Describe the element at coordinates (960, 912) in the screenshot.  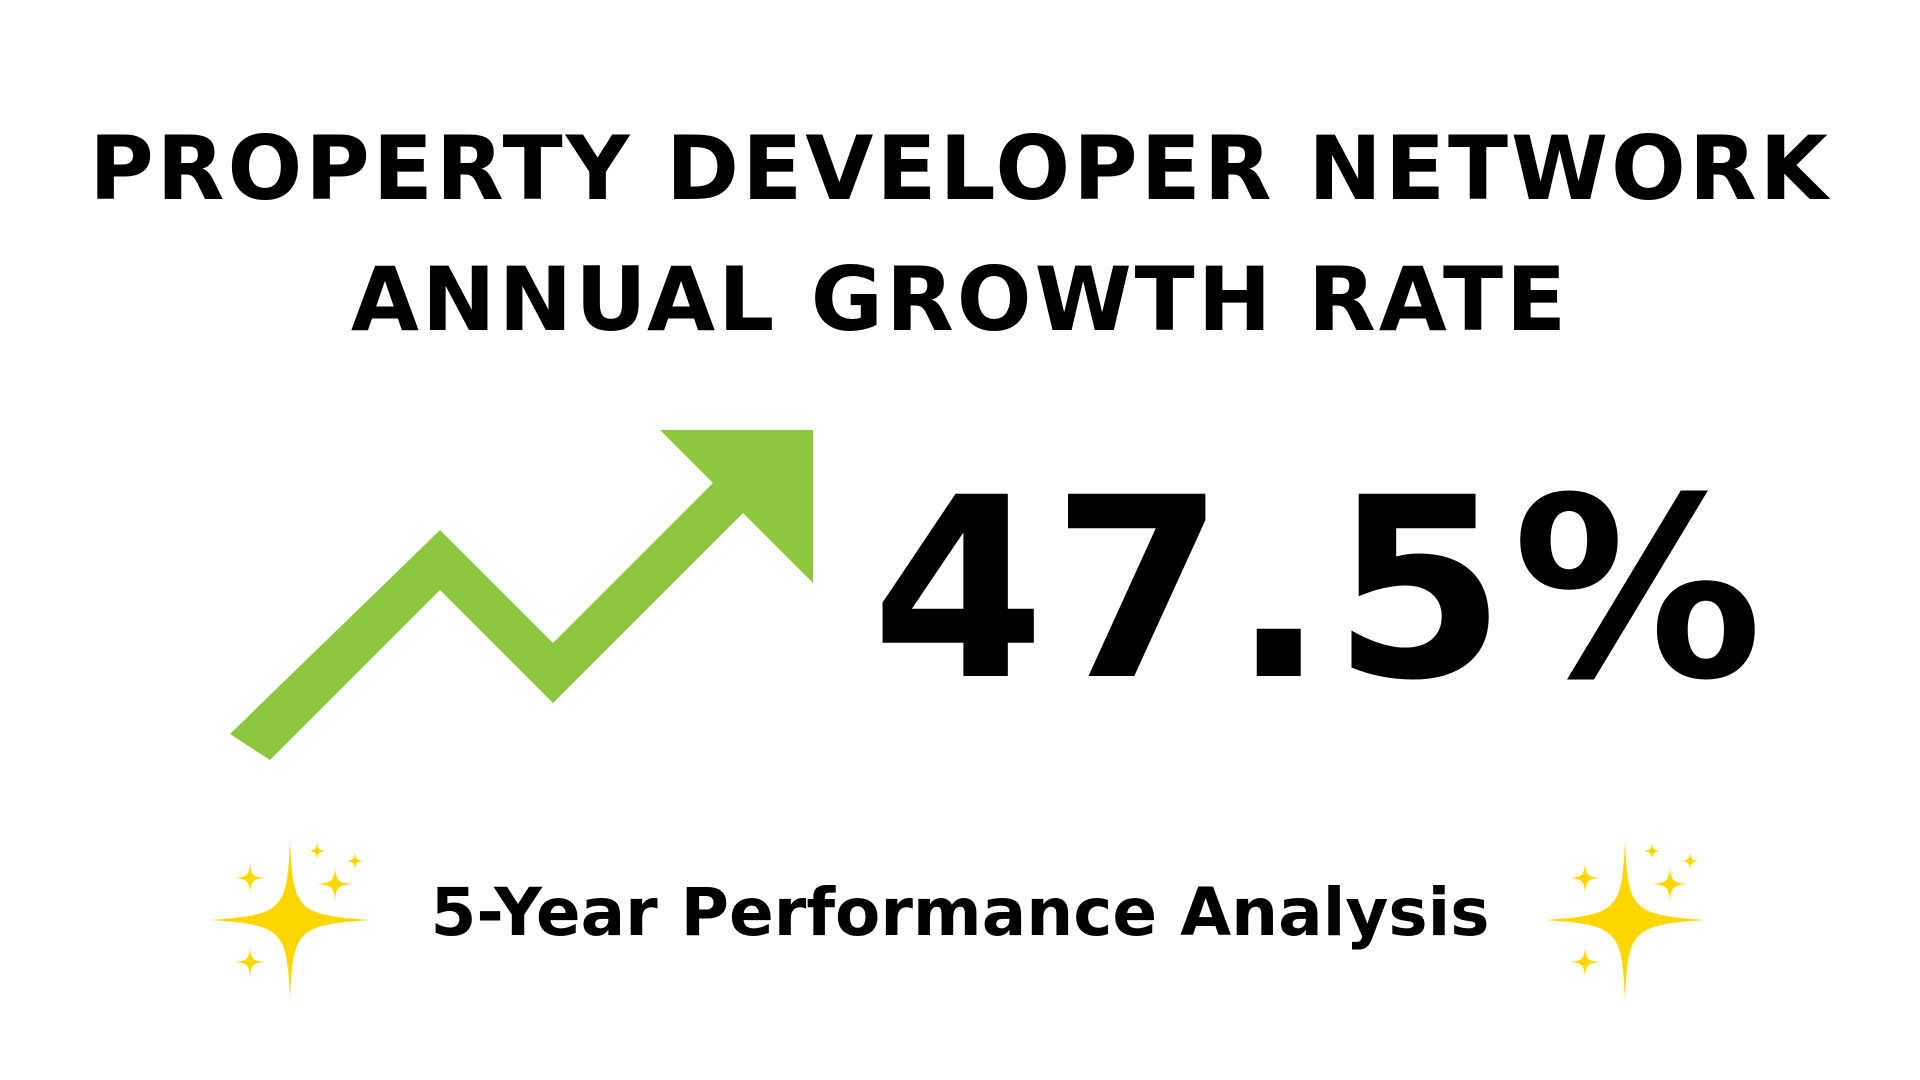
I see `subtitle: 5-Year Performance Analysis` at that location.